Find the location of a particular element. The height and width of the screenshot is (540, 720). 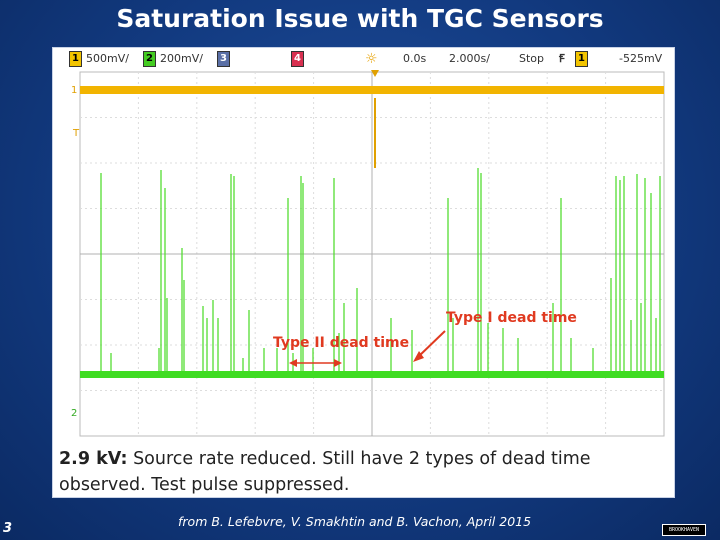

timebase: 2.000s/ is located at coordinates (469, 58).